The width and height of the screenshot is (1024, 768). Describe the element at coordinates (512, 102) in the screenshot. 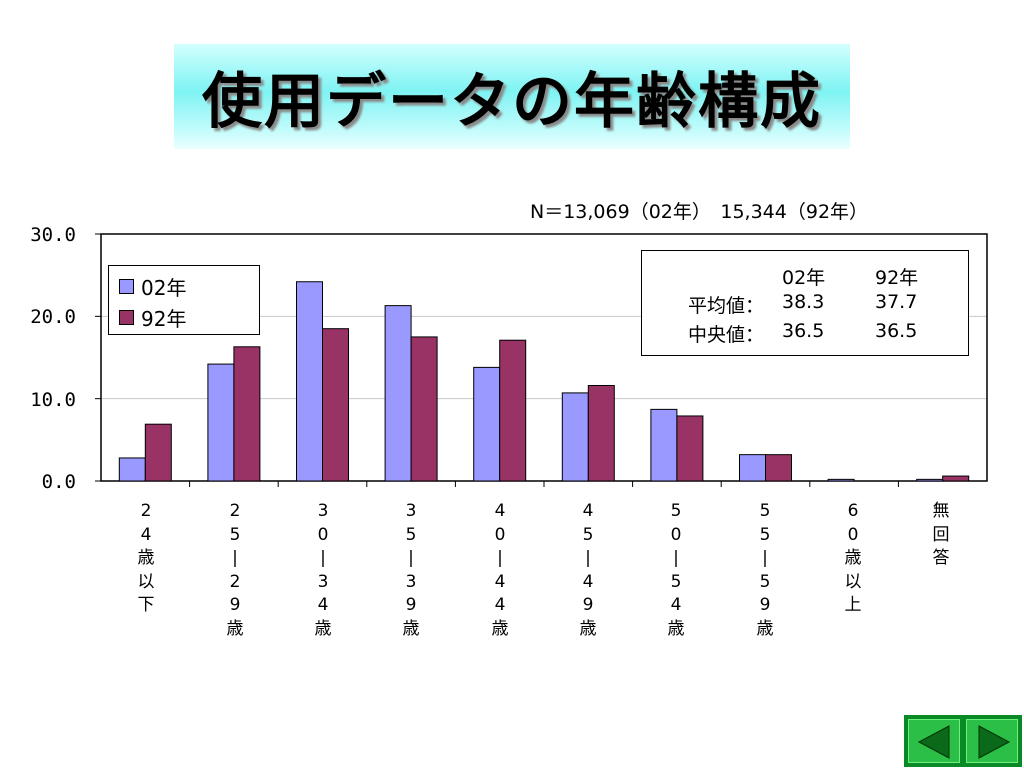

I see `page-title: 使用データの年齢構成` at that location.